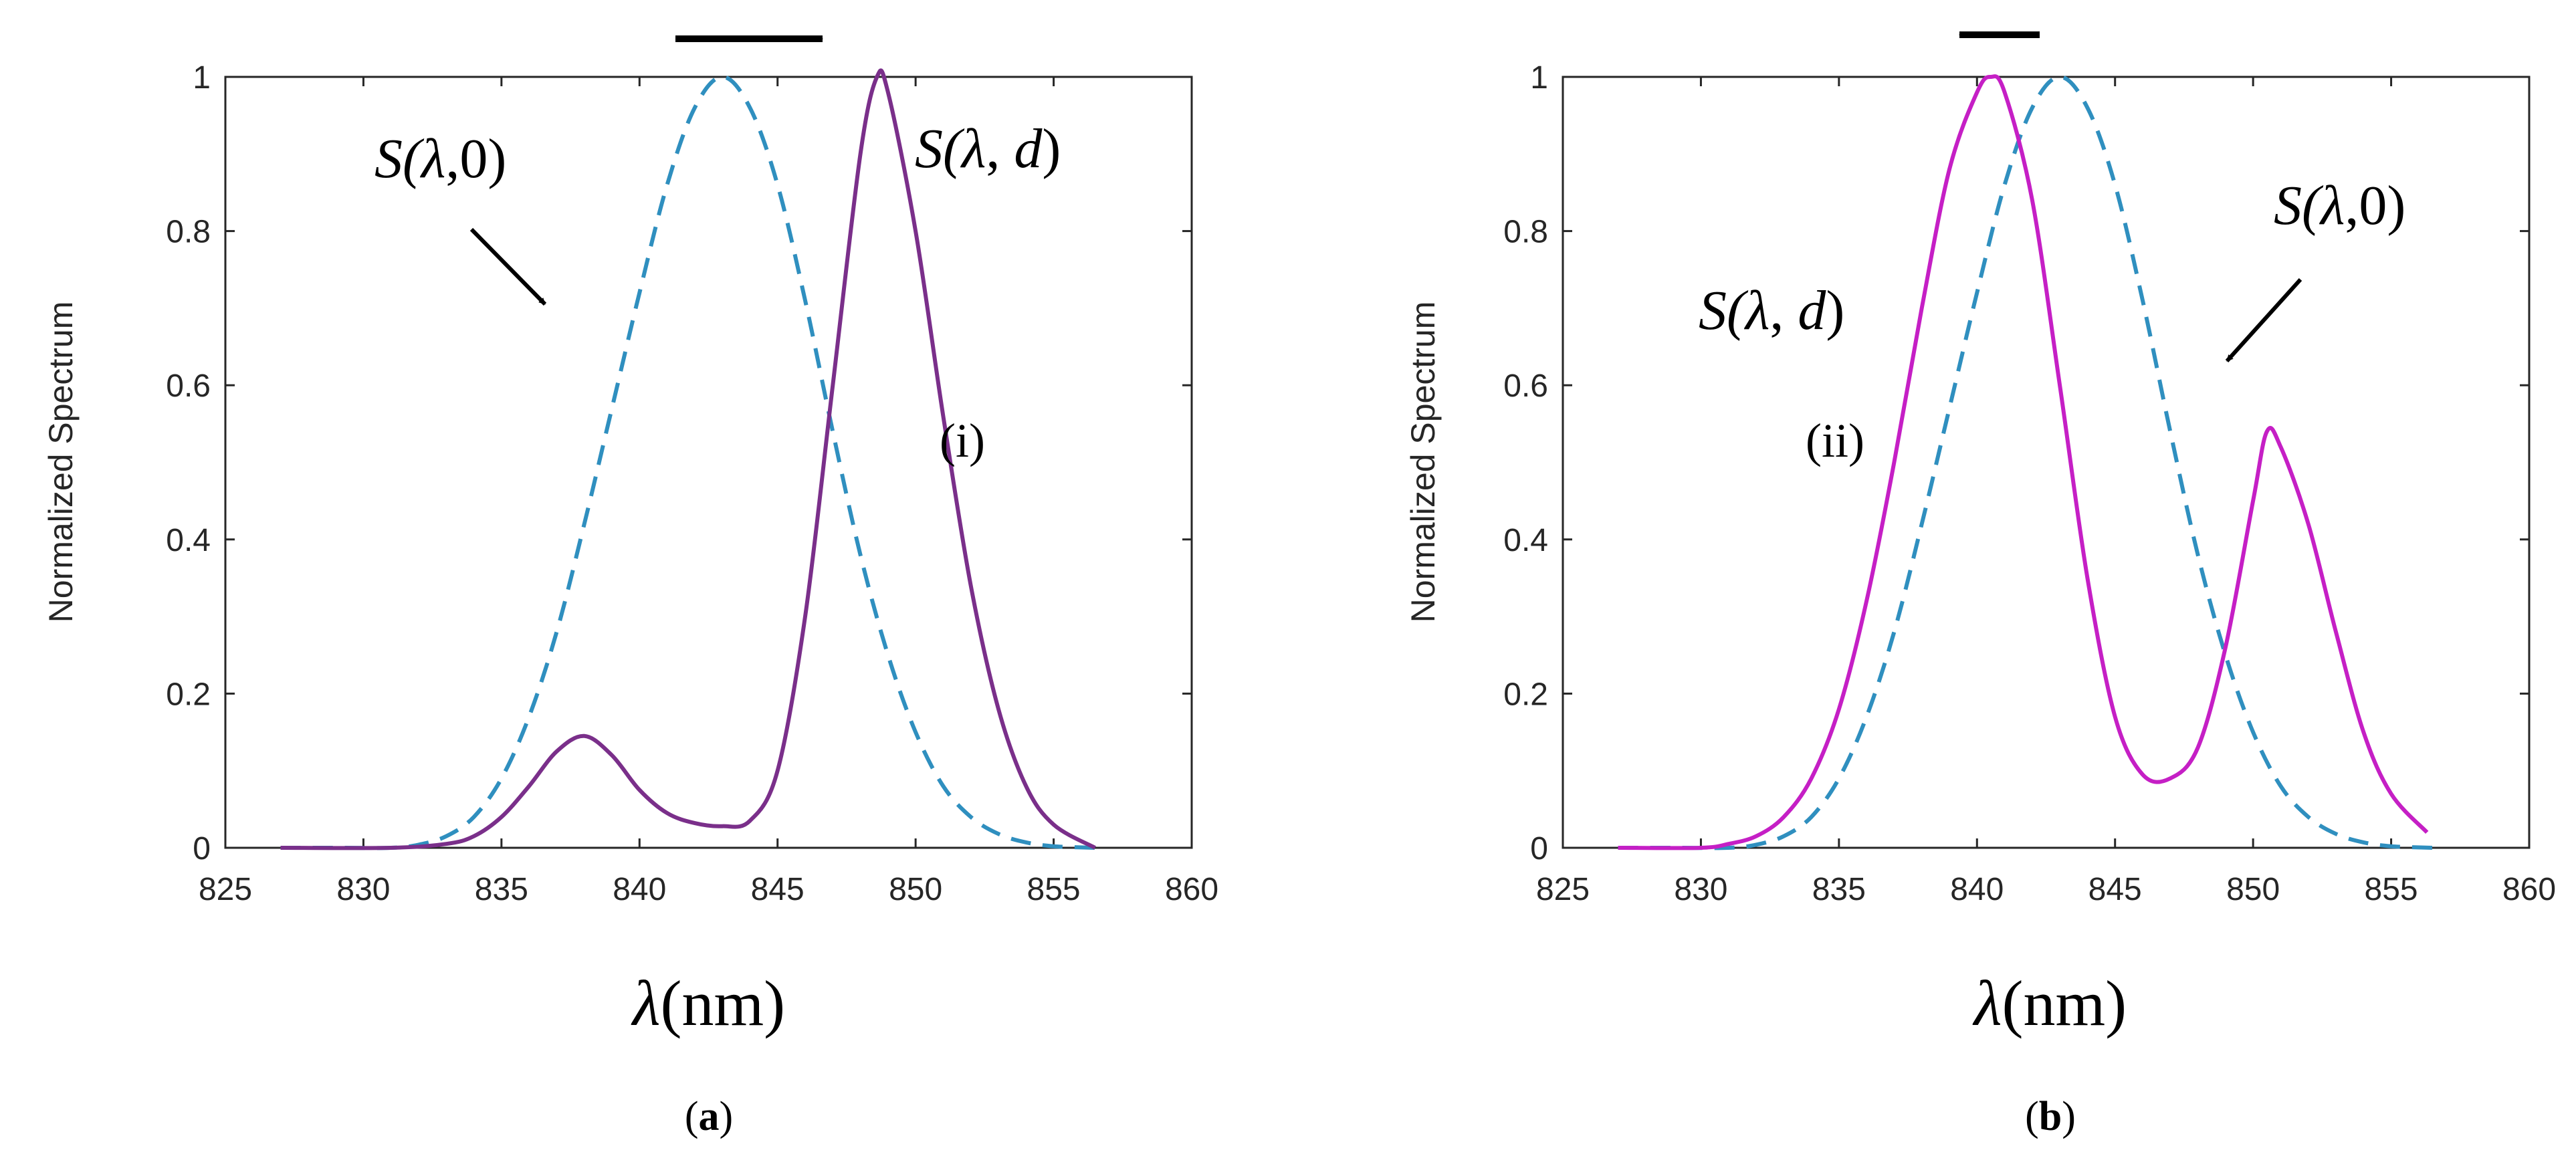 This screenshot has height=1150, width=2576. Describe the element at coordinates (709, 1116) in the screenshot. I see `panel-label: (a)` at that location.